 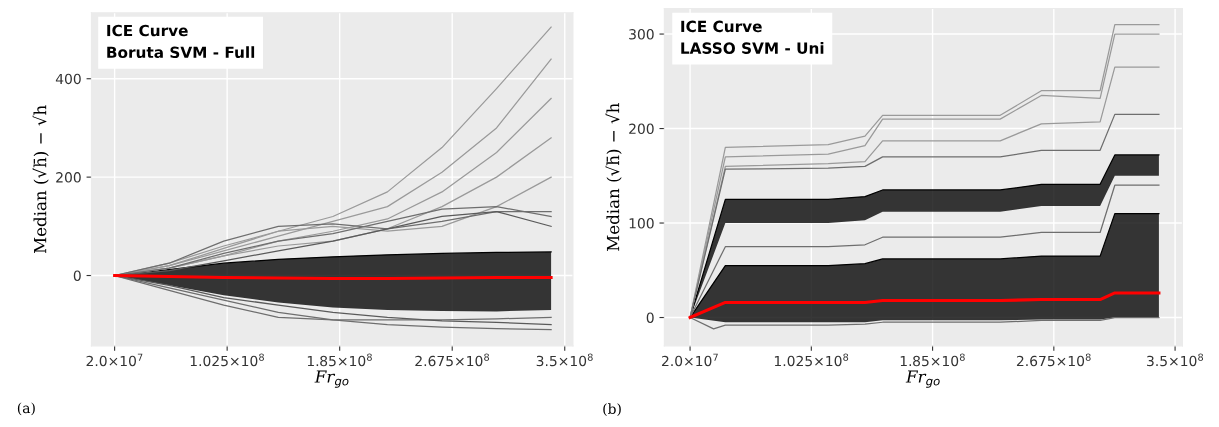 I want to click on annotation: Boruta SVM - Full, so click(x=181, y=52).